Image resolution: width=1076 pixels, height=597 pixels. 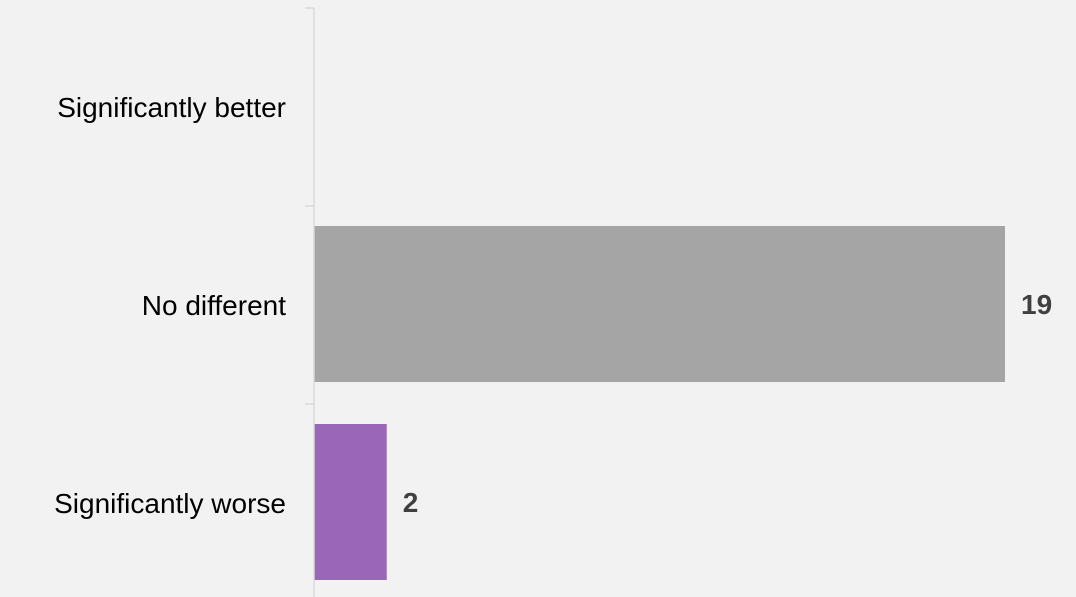 I want to click on data-label: 19, so click(x=1036, y=304).